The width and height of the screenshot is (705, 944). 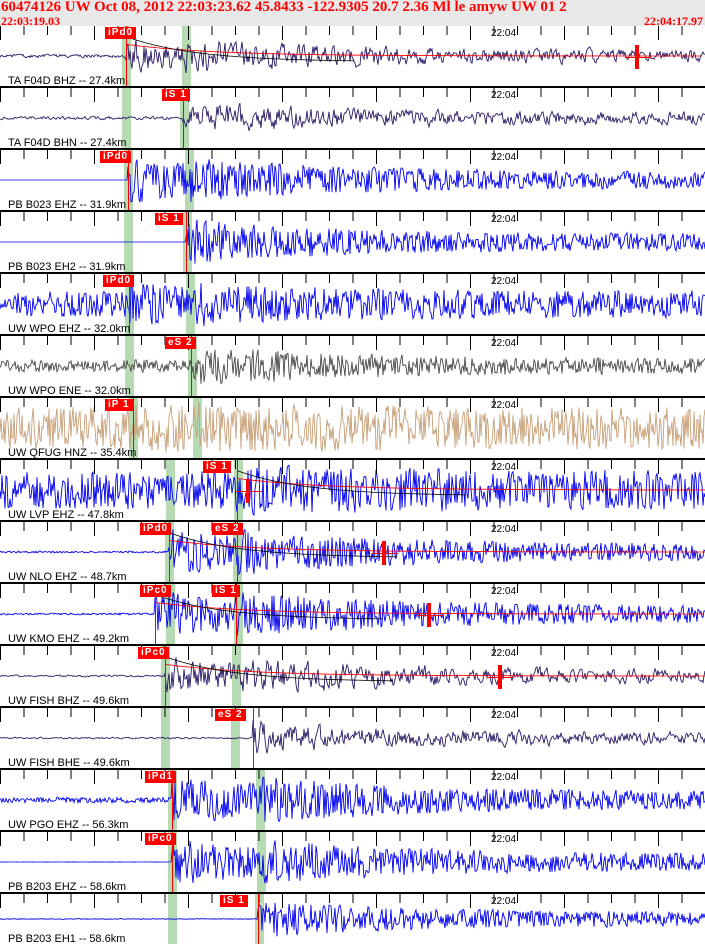 What do you see at coordinates (67, 577) in the screenshot?
I see `channel-label: UW NLO EHZ -- 48.7km` at bounding box center [67, 577].